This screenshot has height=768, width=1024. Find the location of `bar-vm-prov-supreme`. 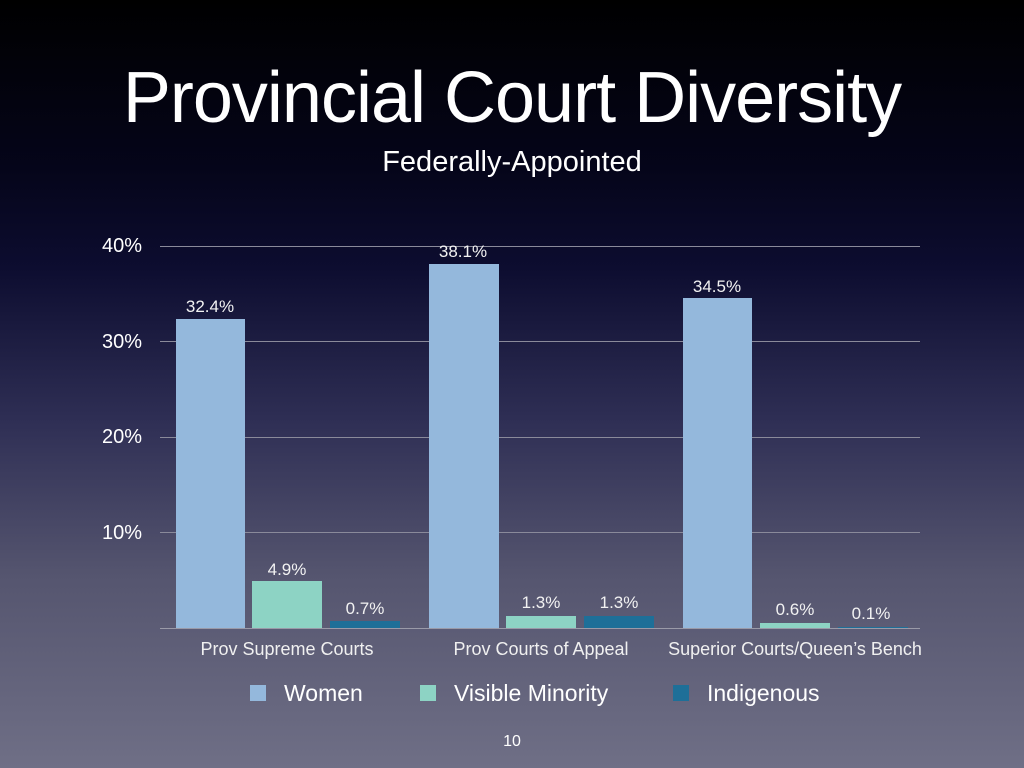

bar-vm-prov-supreme is located at coordinates (287, 604).